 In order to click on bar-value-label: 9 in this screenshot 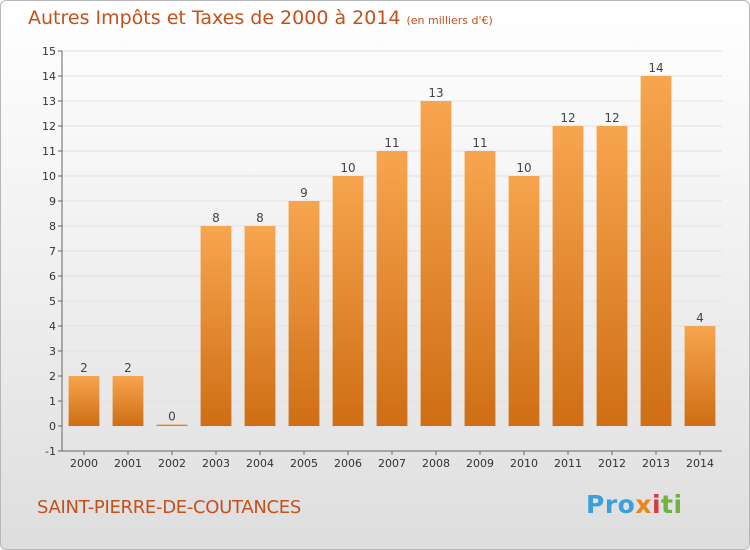, I will do `click(304, 193)`.